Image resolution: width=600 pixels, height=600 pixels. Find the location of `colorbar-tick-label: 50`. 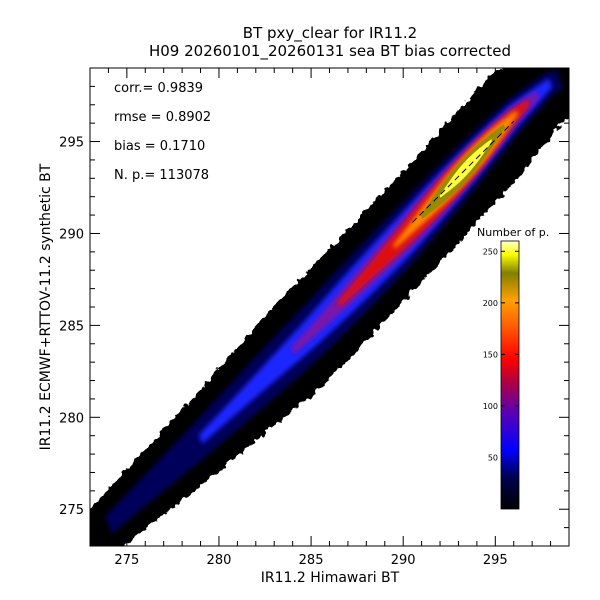

colorbar-tick-label: 50 is located at coordinates (493, 457).